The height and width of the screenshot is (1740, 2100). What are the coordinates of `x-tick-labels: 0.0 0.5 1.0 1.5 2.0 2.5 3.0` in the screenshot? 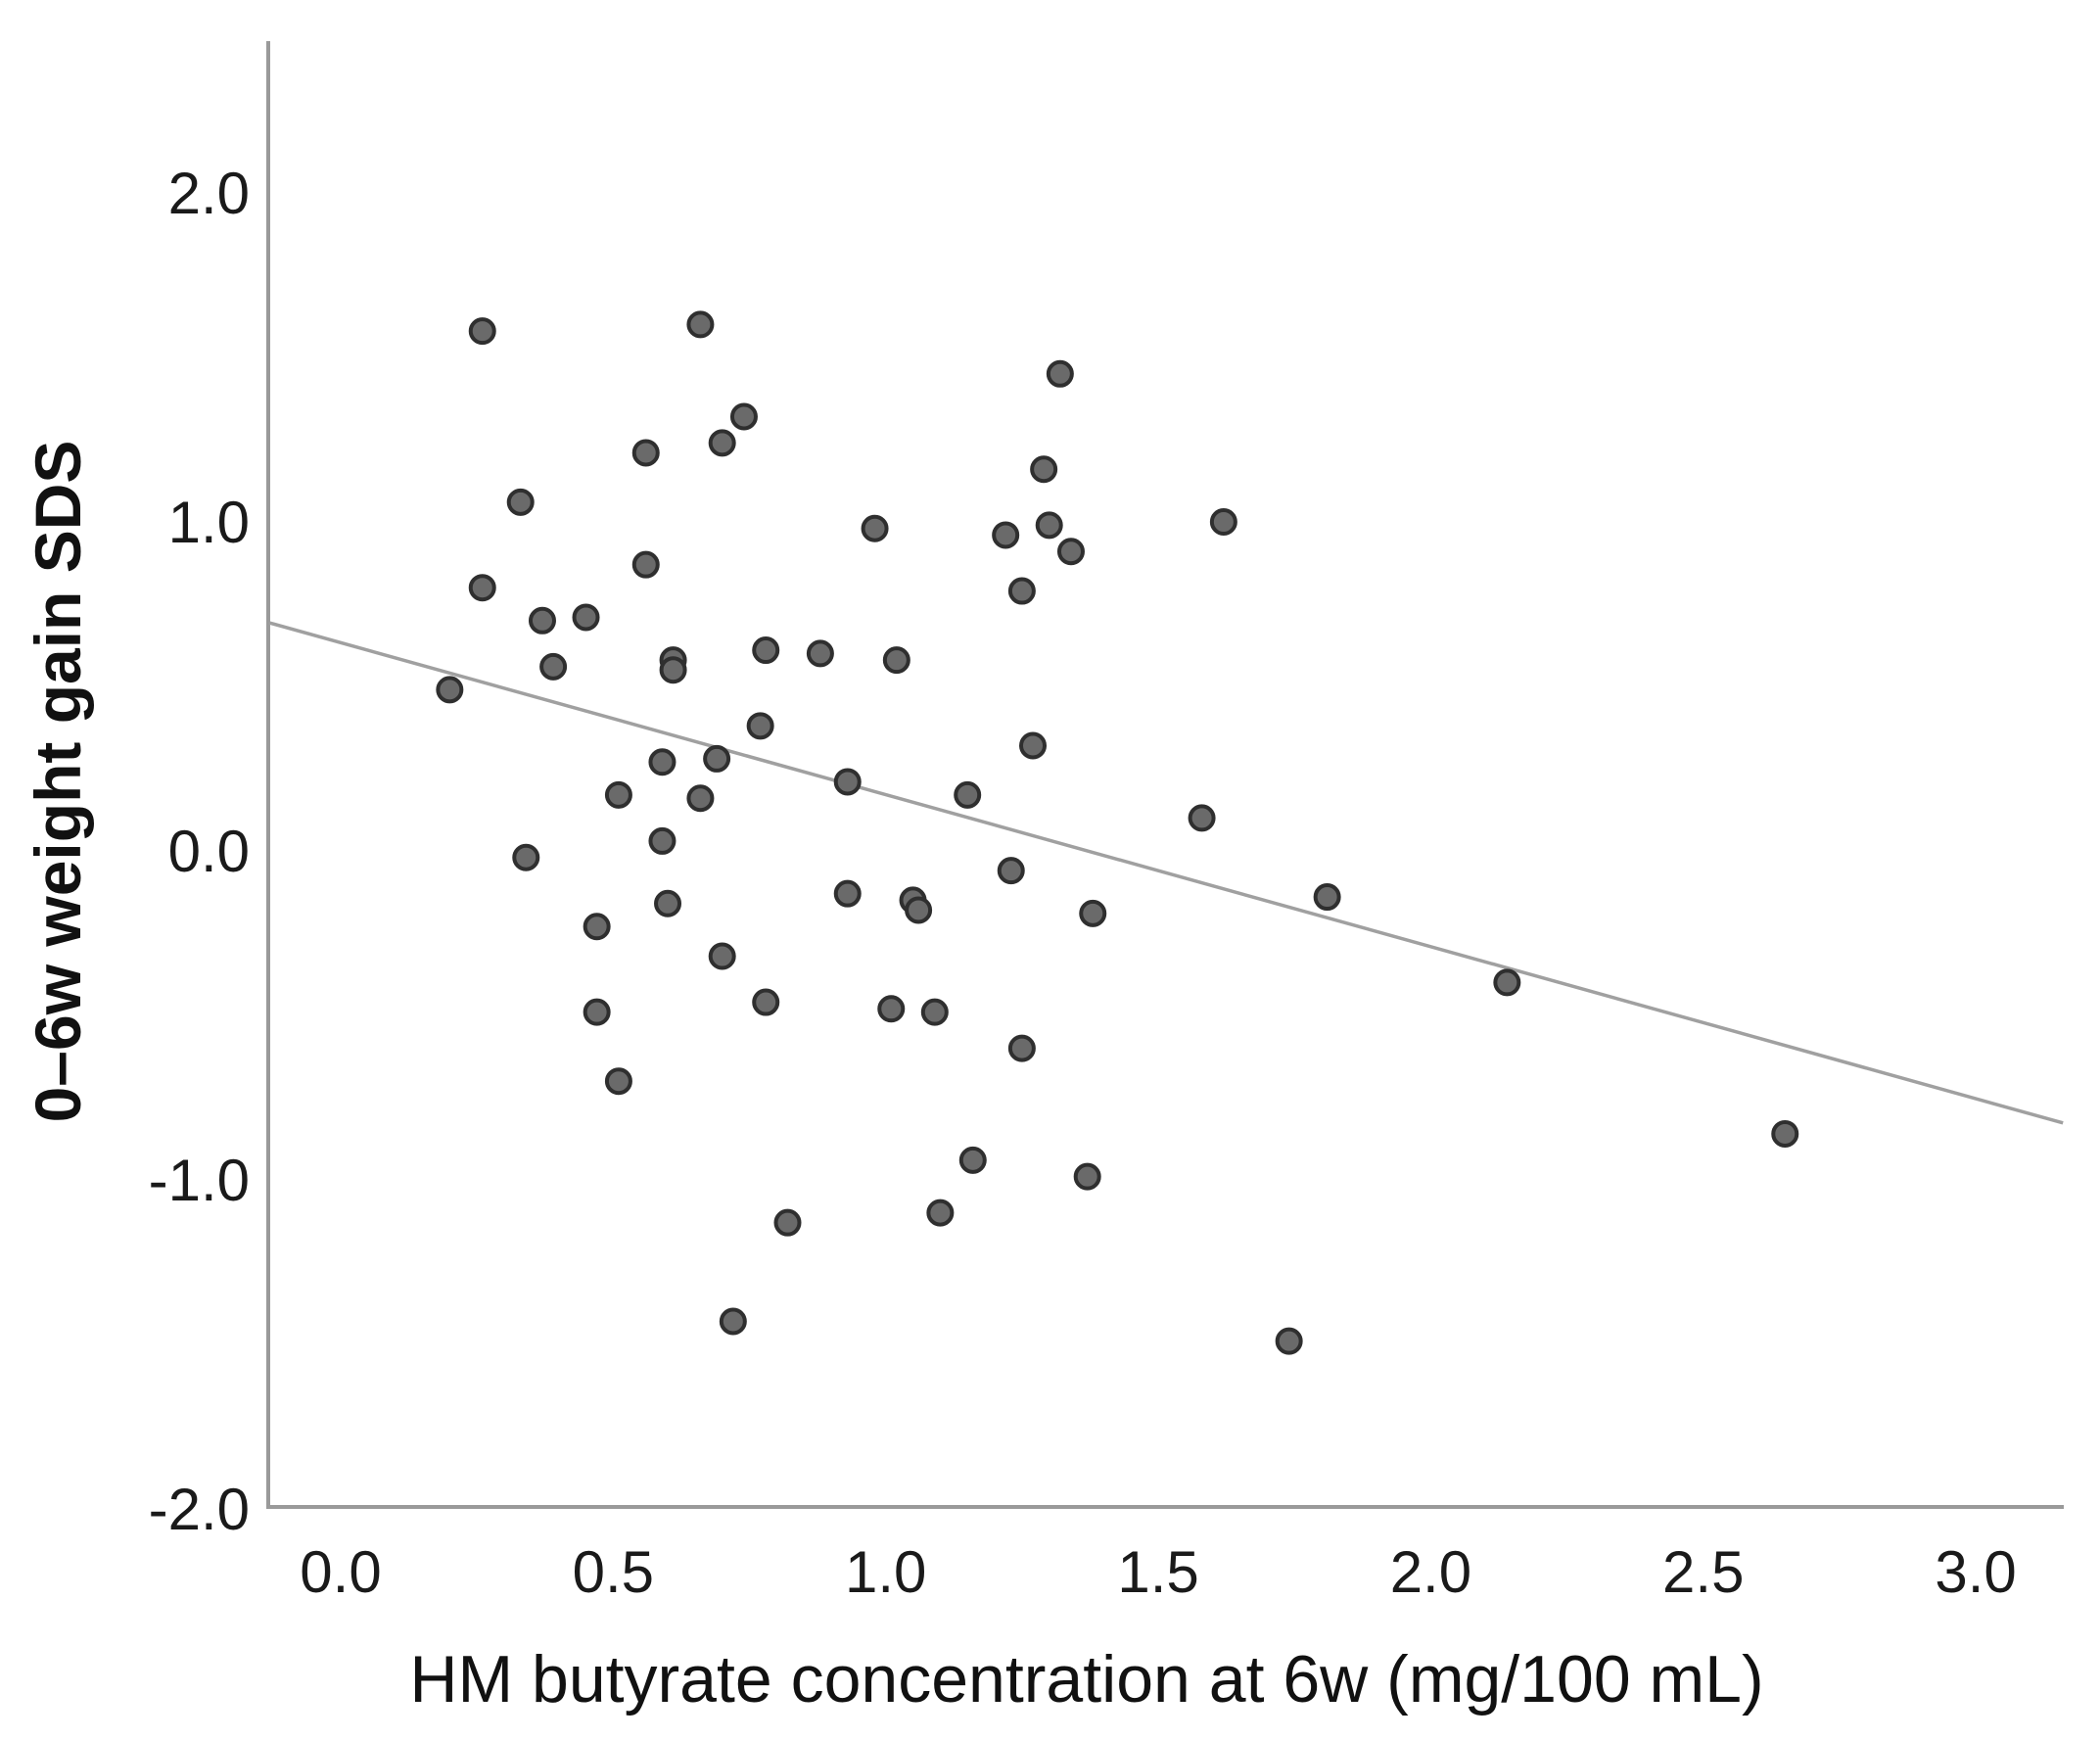 It's located at (1158, 1572).